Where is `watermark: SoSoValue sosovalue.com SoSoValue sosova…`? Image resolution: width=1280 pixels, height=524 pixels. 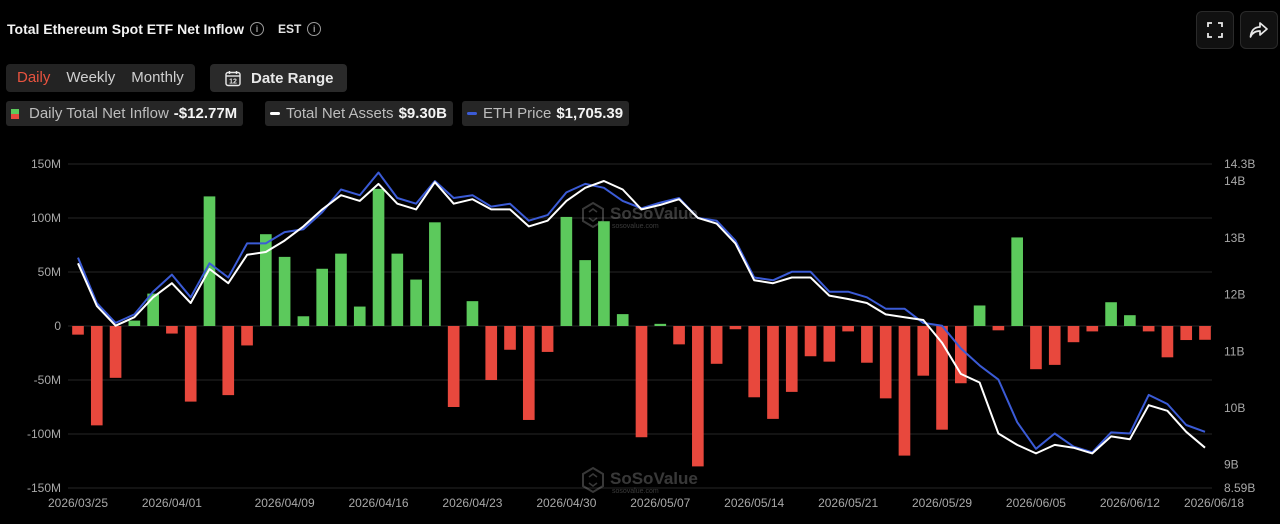 watermark: SoSoValue sosovalue.com SoSoValue sosova… is located at coordinates (640, 348).